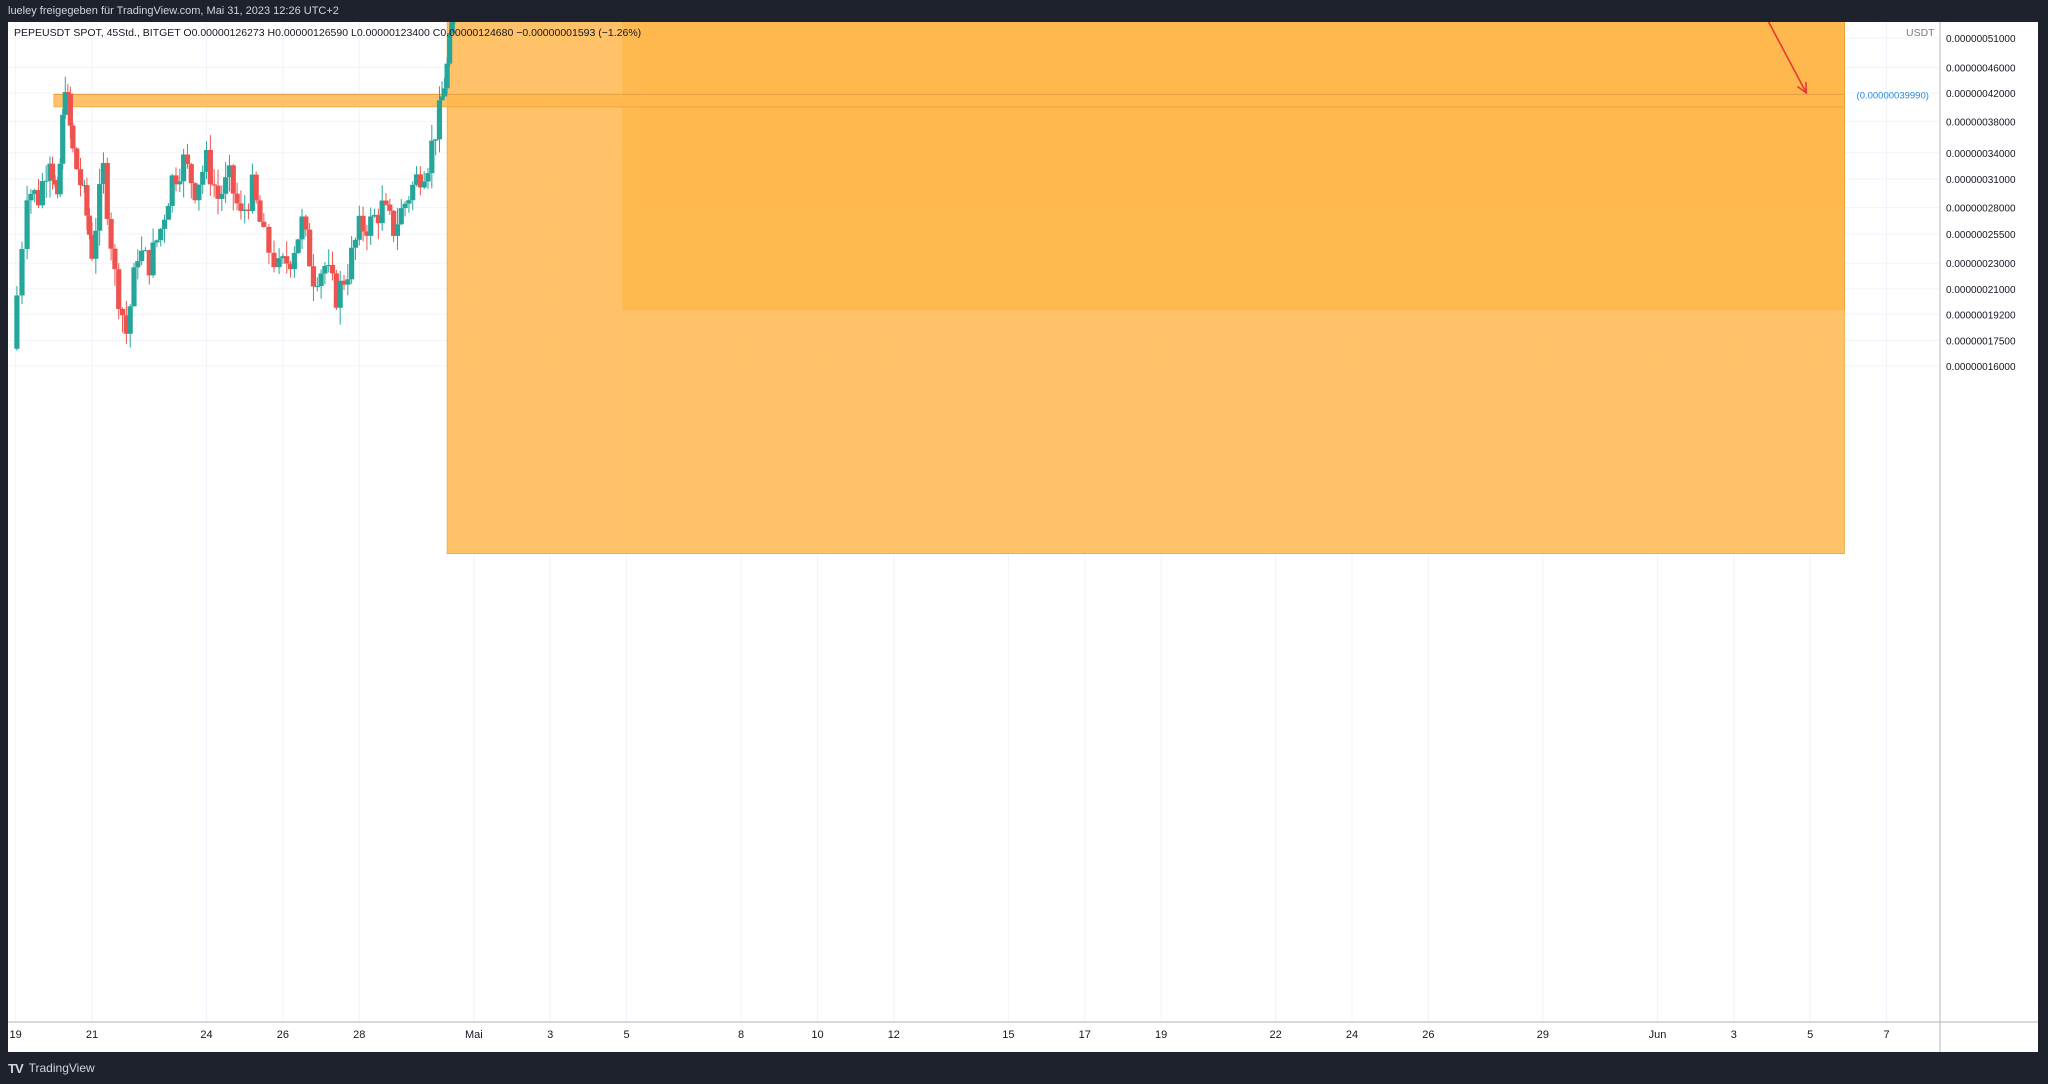 The height and width of the screenshot is (1084, 2048). I want to click on y-tick-label: 0.00000038000, so click(1981, 122).